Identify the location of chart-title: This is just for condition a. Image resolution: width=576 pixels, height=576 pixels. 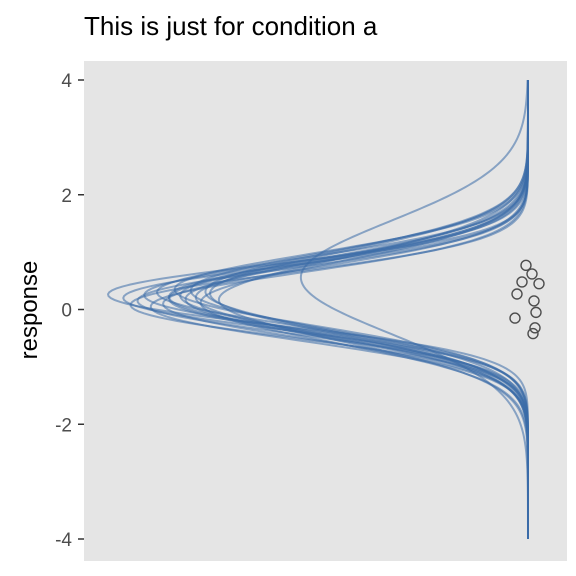
(231, 26).